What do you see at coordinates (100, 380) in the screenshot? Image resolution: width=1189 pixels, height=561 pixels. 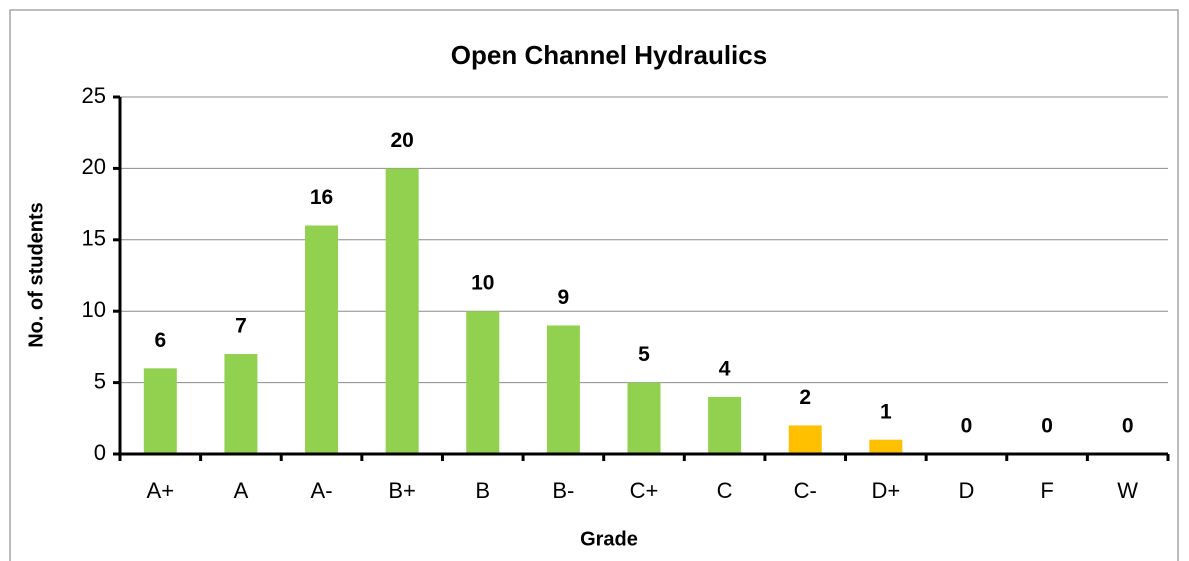 I see `y-tick-label: 5` at bounding box center [100, 380].